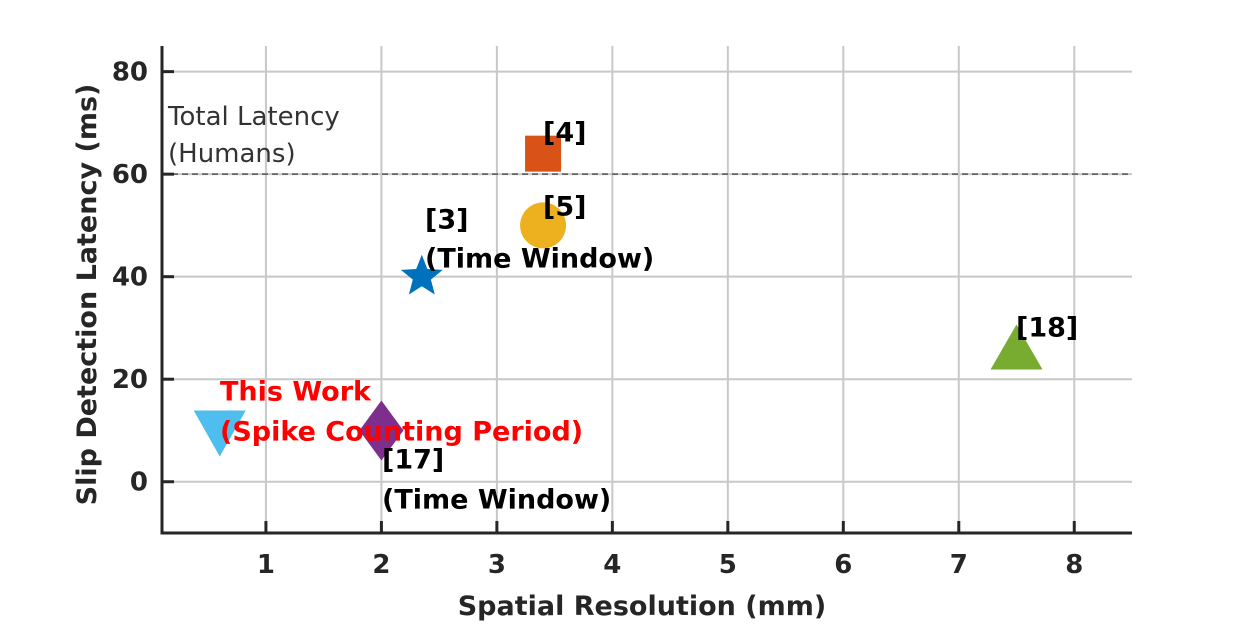 The image size is (1250, 625). Describe the element at coordinates (497, 565) in the screenshot. I see `x-tick-label: 3` at that location.